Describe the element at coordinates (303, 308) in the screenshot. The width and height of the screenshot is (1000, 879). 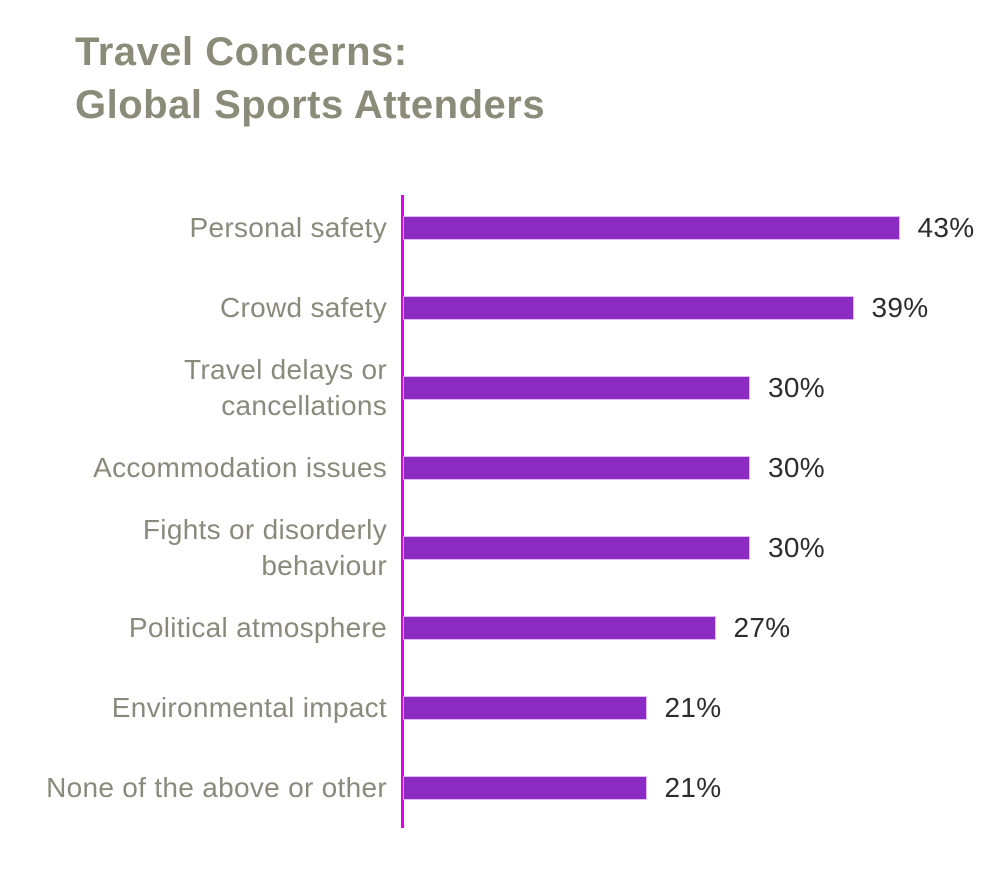
I see `category-label: Crowd safety` at that location.